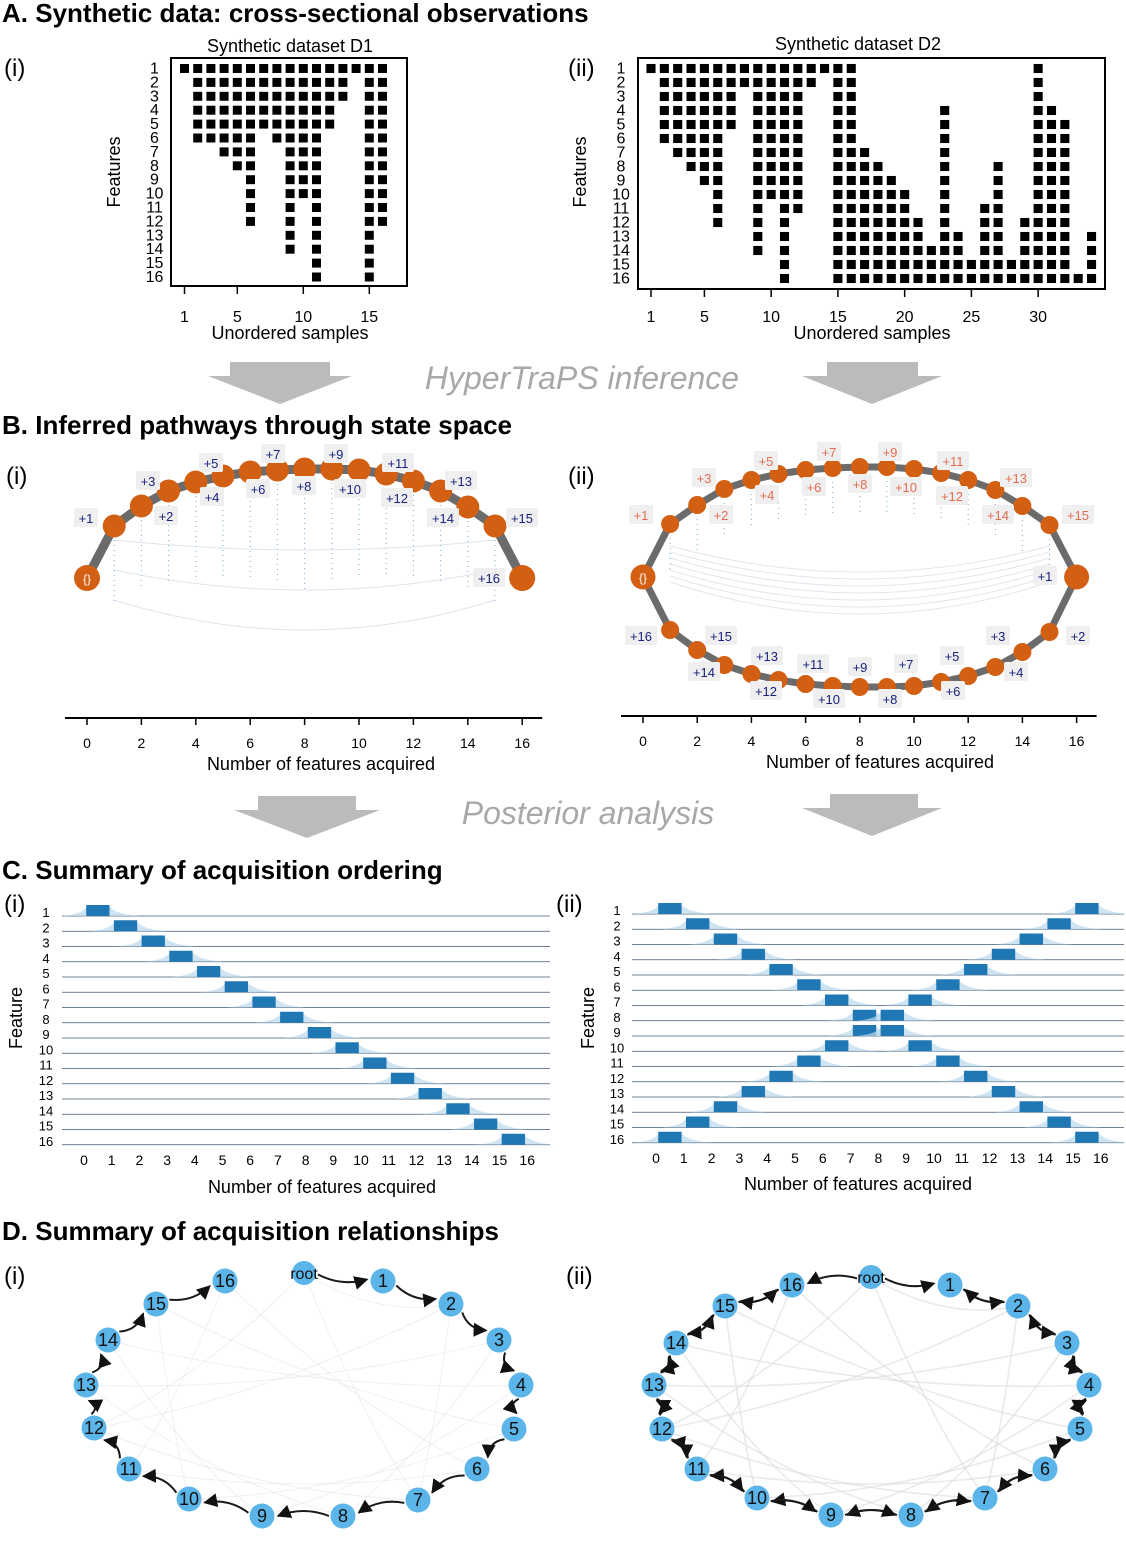 This screenshot has height=1544, width=1126. What do you see at coordinates (859, 585) in the screenshot?
I see `faint-path` at bounding box center [859, 585].